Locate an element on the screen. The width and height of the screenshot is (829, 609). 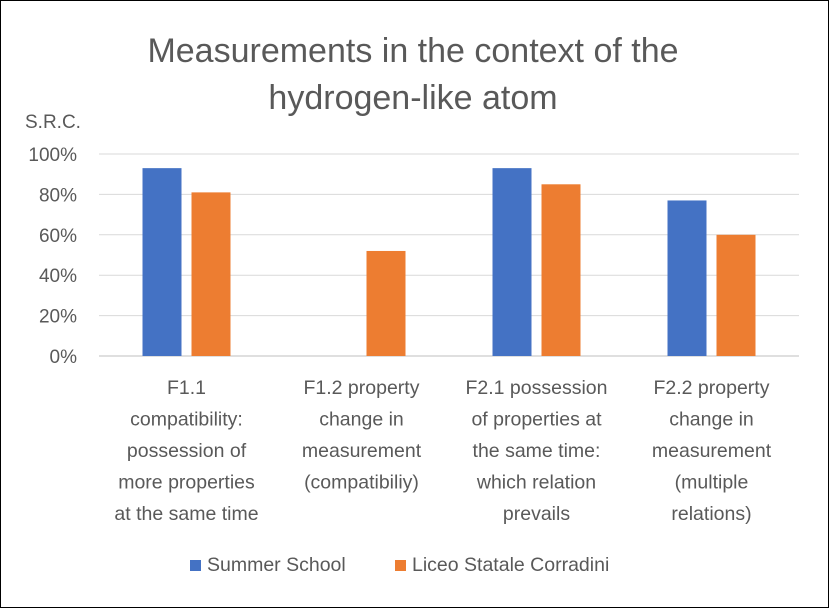
y-tick-label: 80% is located at coordinates (58, 195).